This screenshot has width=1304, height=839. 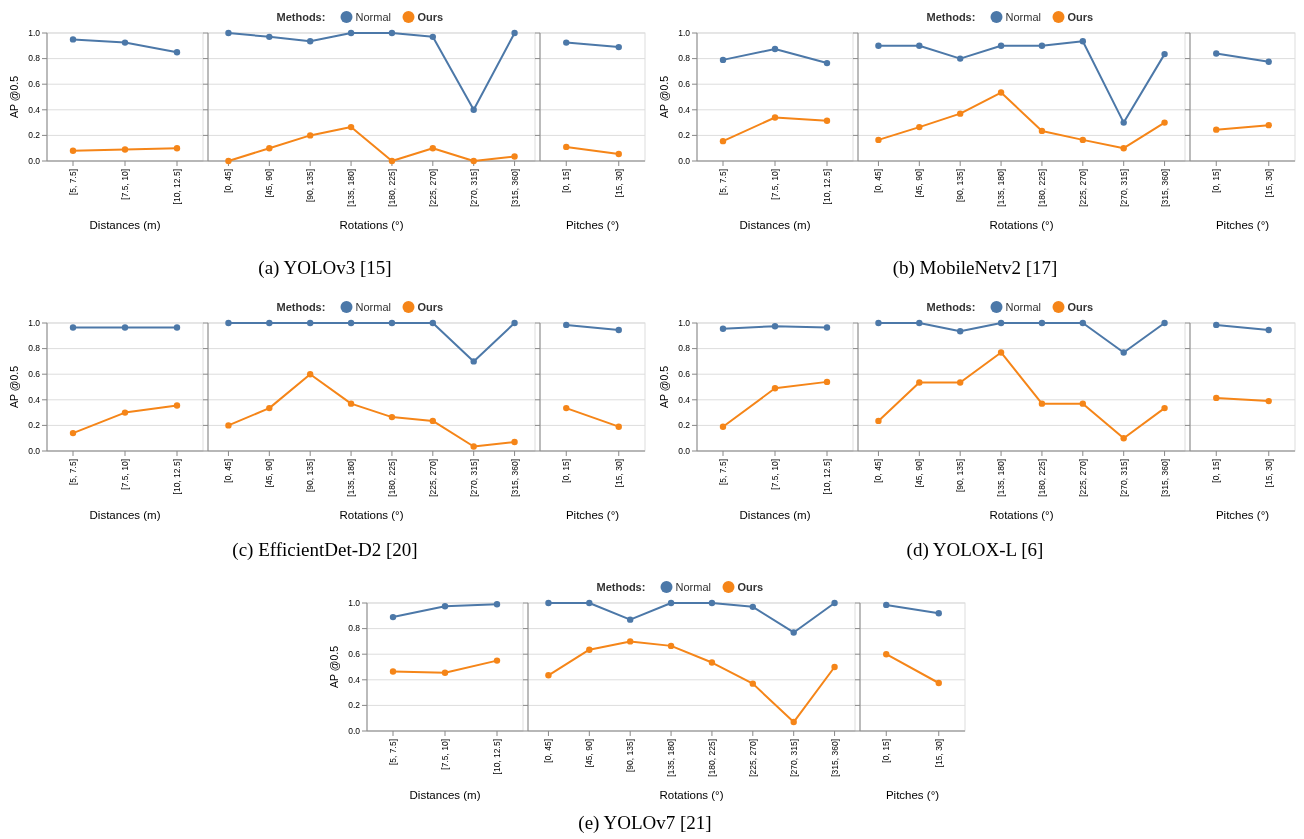 What do you see at coordinates (354, 653) in the screenshot?
I see `y-tick-label: 0.6` at bounding box center [354, 653].